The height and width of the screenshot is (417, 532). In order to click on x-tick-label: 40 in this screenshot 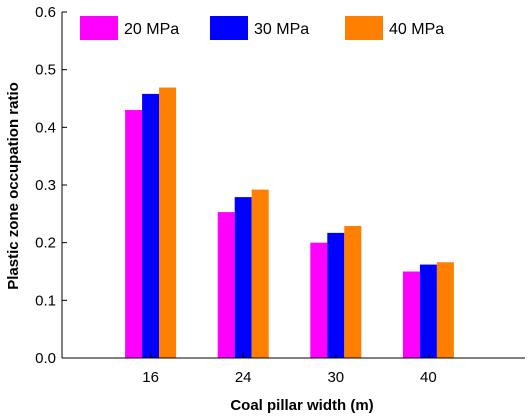, I will do `click(428, 377)`.